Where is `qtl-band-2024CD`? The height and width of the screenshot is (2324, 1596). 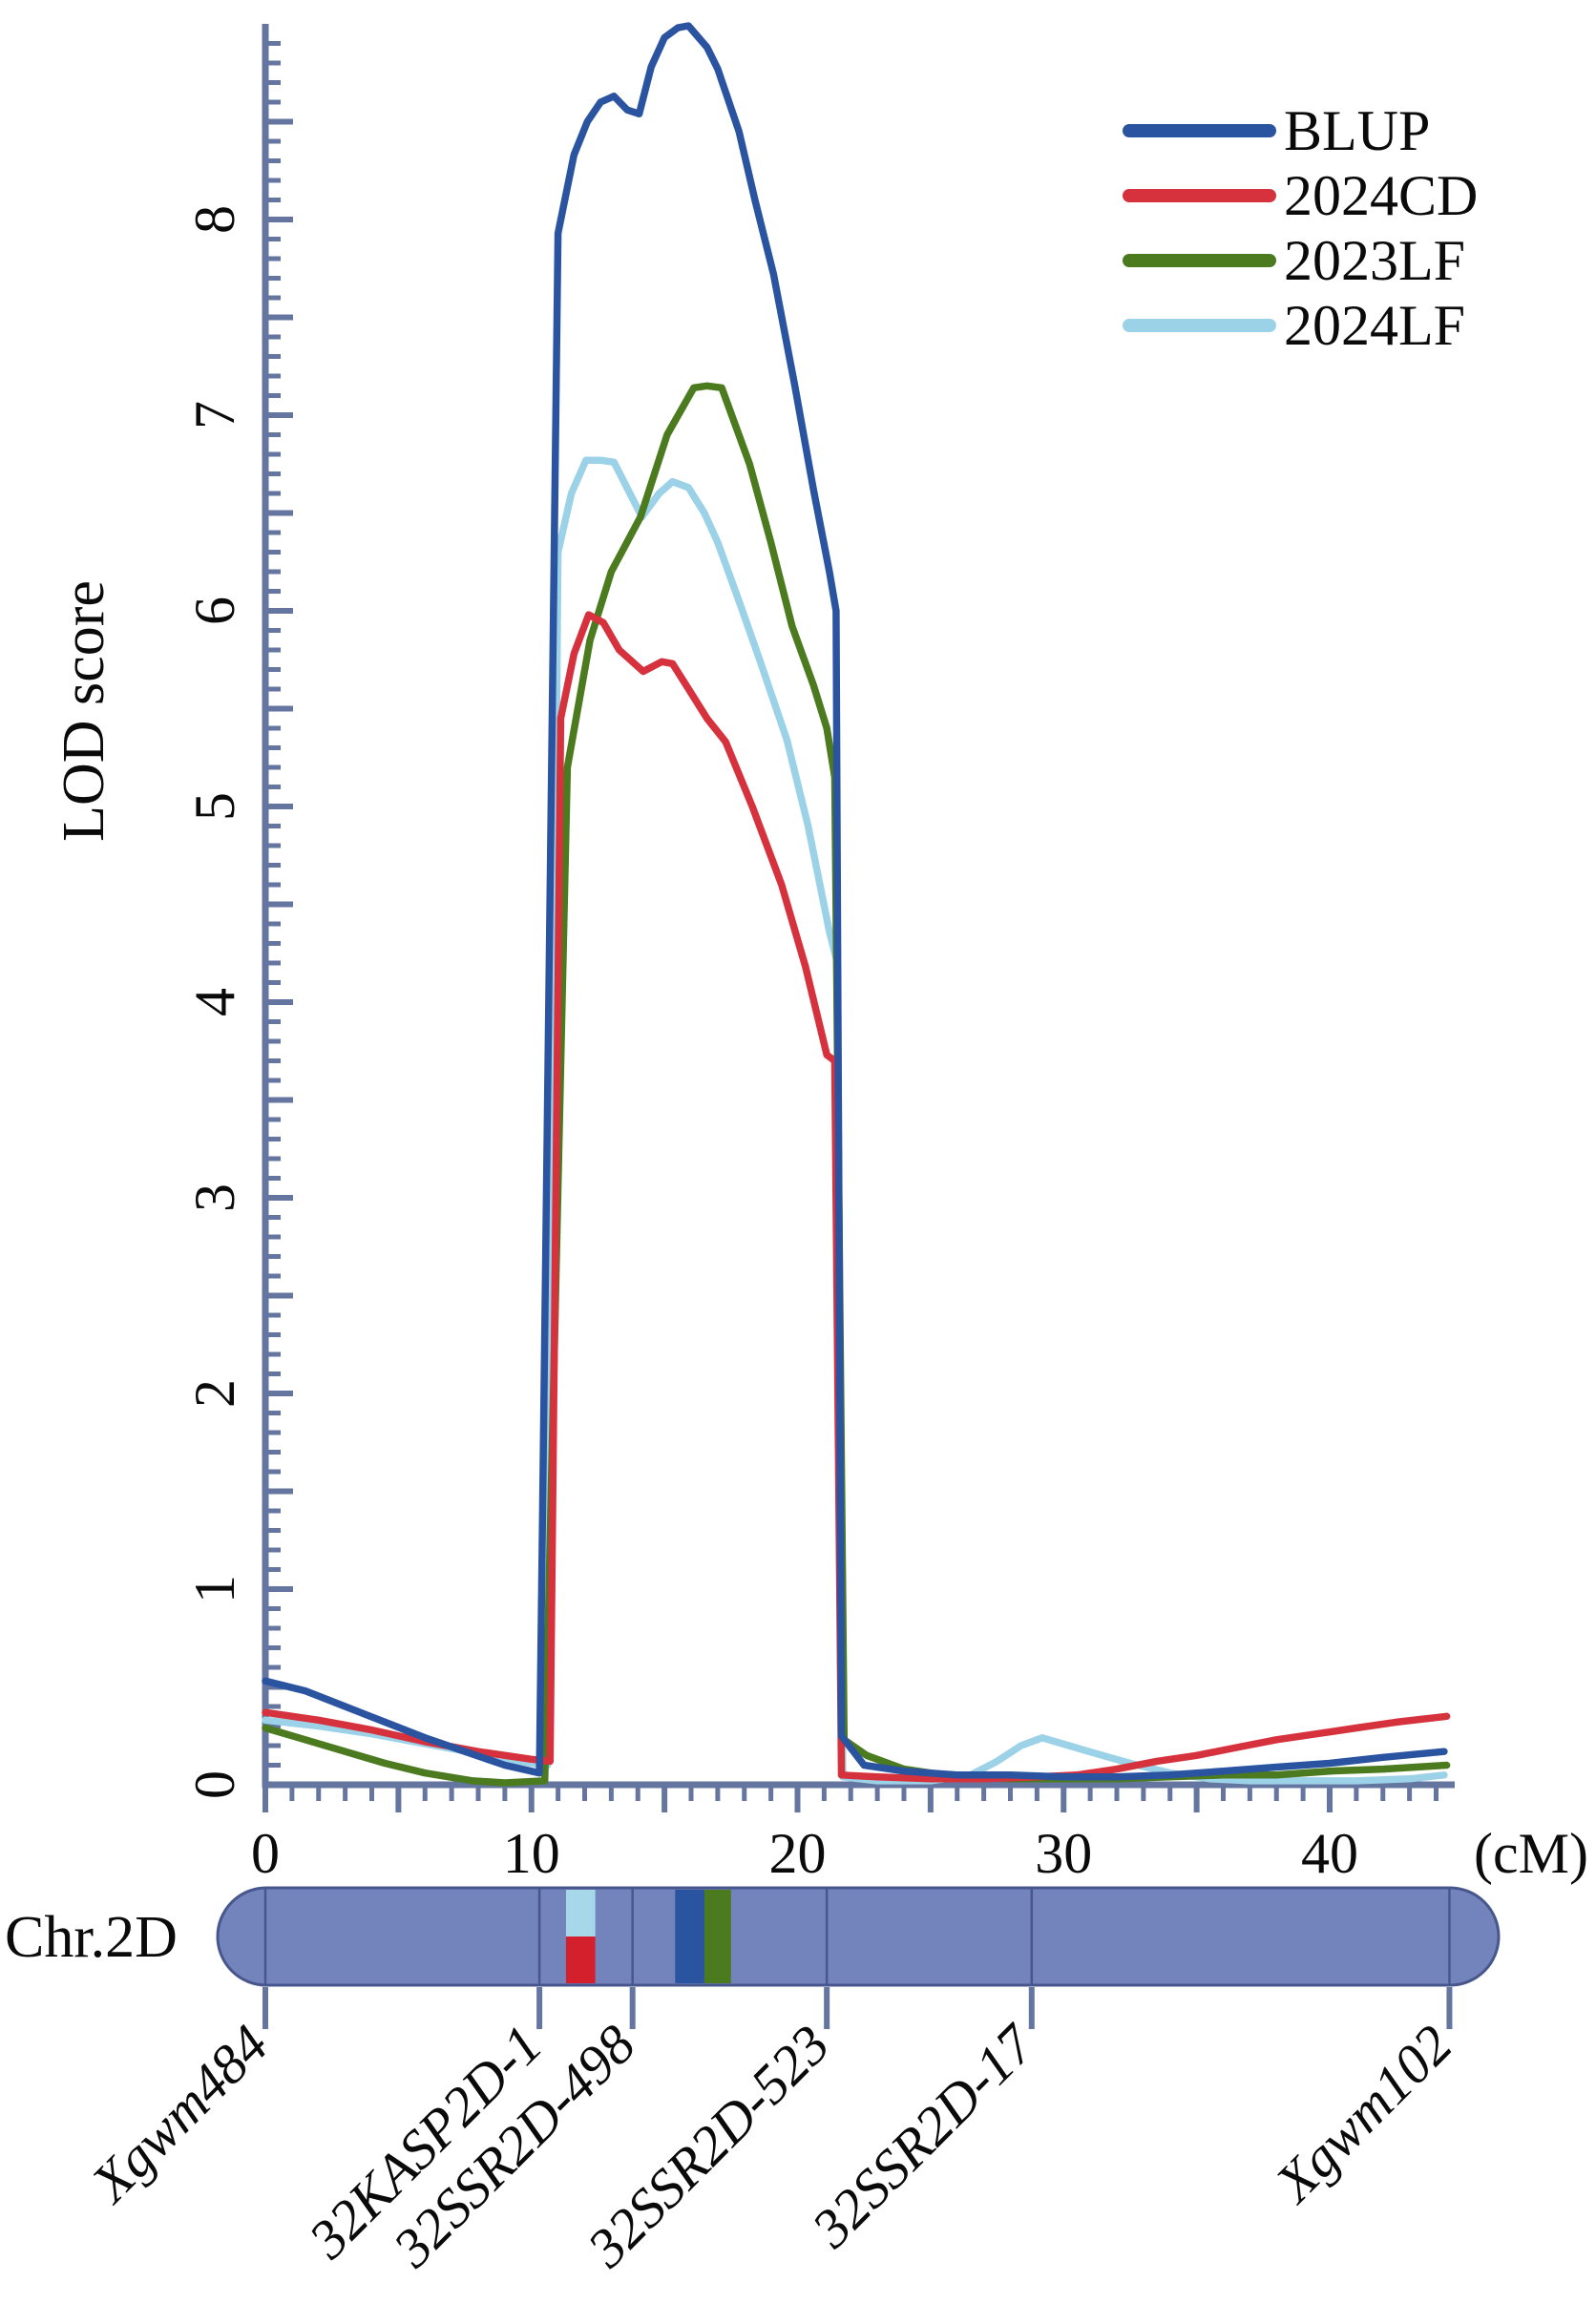 qtl-band-2024CD is located at coordinates (581, 1960).